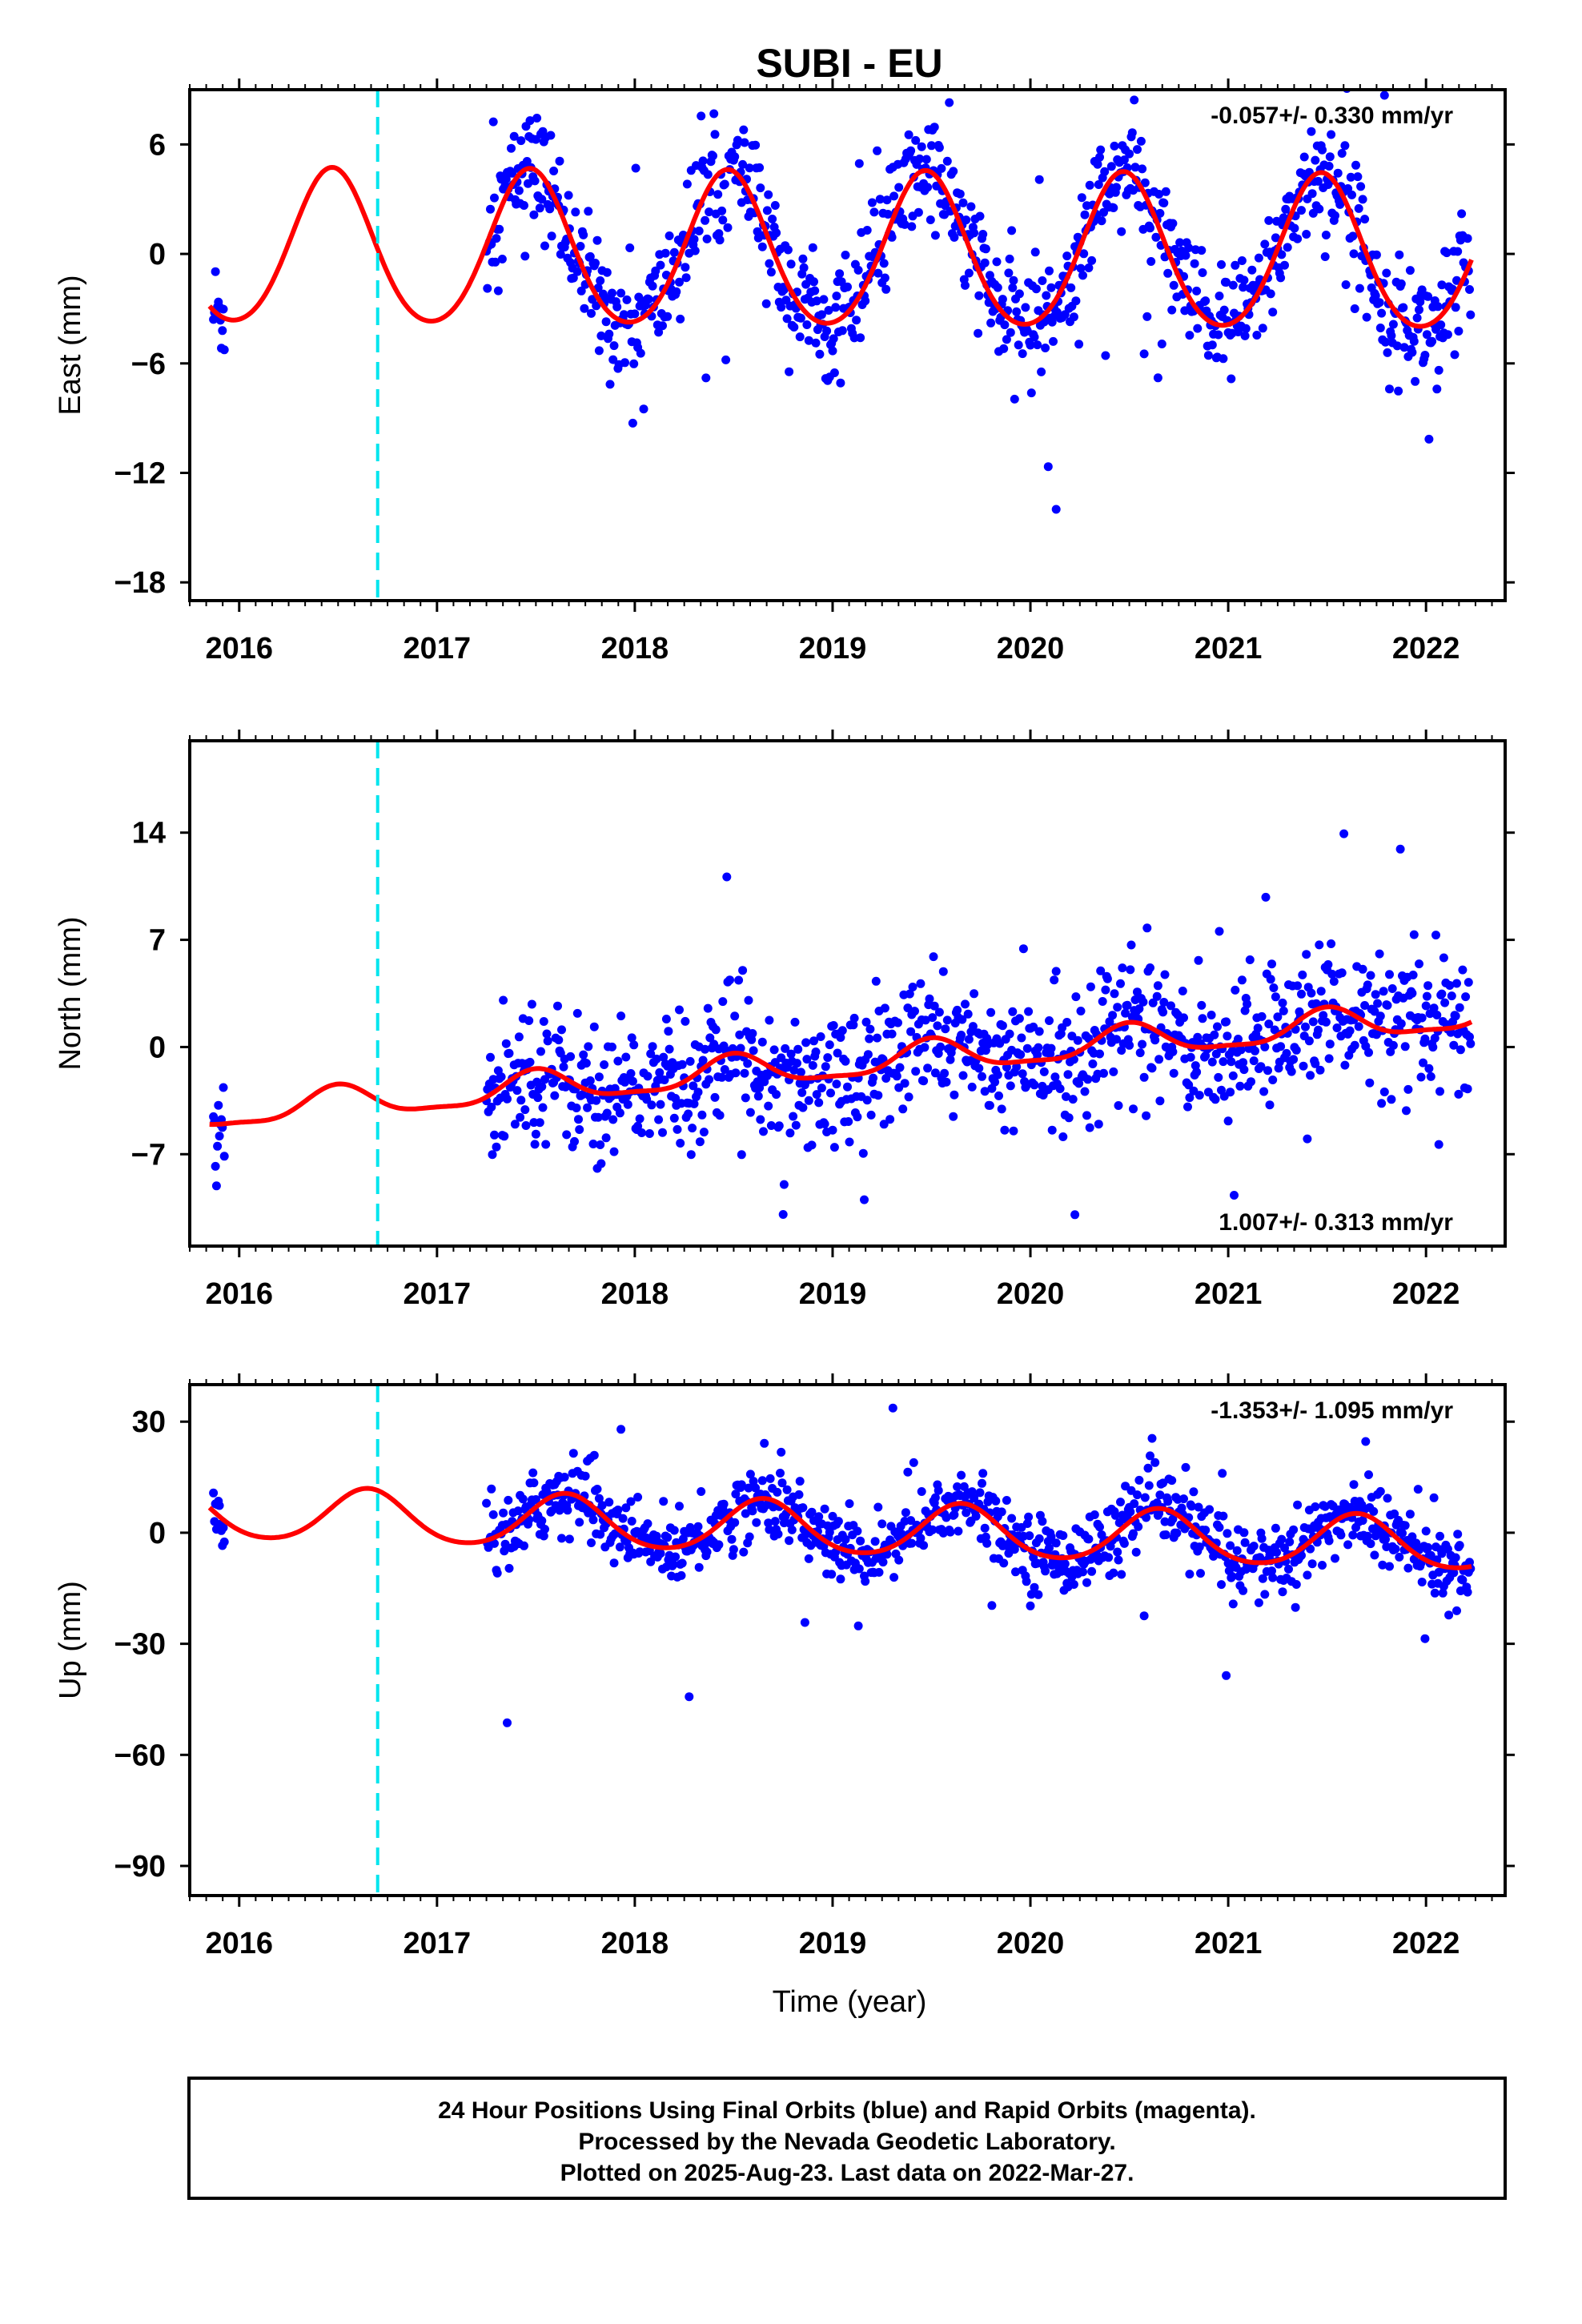 The height and width of the screenshot is (2324, 1582). What do you see at coordinates (1332, 116) in the screenshot?
I see `rate-annotation: -0.057+/- 0.330 mm/yr` at bounding box center [1332, 116].